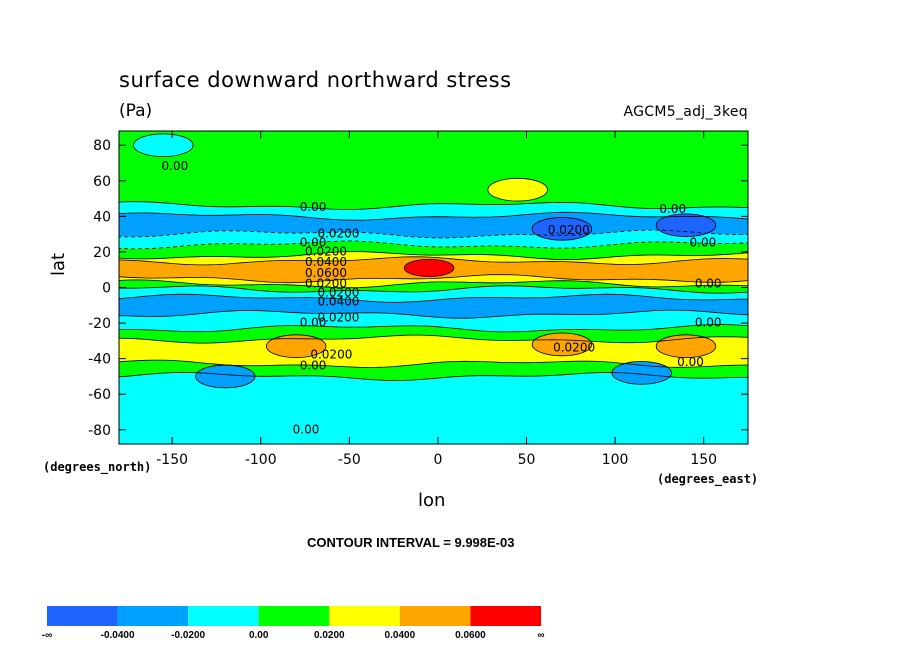 This screenshot has width=904, height=654. Describe the element at coordinates (338, 292) in the screenshot. I see `contour-label-8: 0.0200` at that location.